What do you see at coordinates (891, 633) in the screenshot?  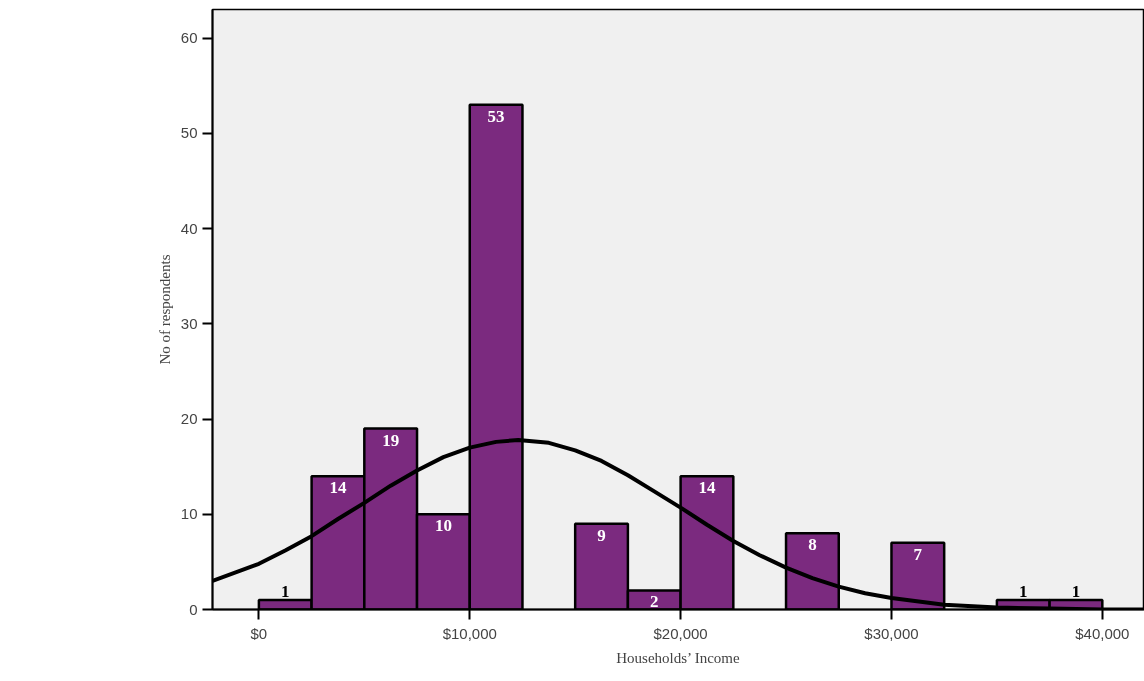 I see `x-tick-label: $30,000` at bounding box center [891, 633].